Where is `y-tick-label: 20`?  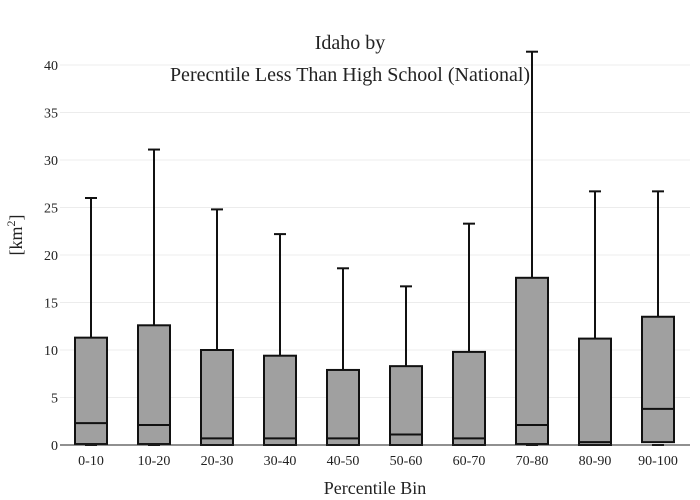
y-tick-label: 20 is located at coordinates (51, 256).